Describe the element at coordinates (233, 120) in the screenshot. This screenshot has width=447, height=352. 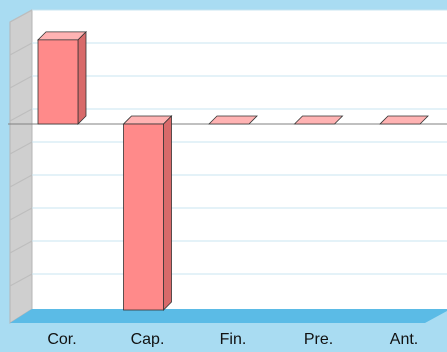
I see `bar-top-fin` at that location.